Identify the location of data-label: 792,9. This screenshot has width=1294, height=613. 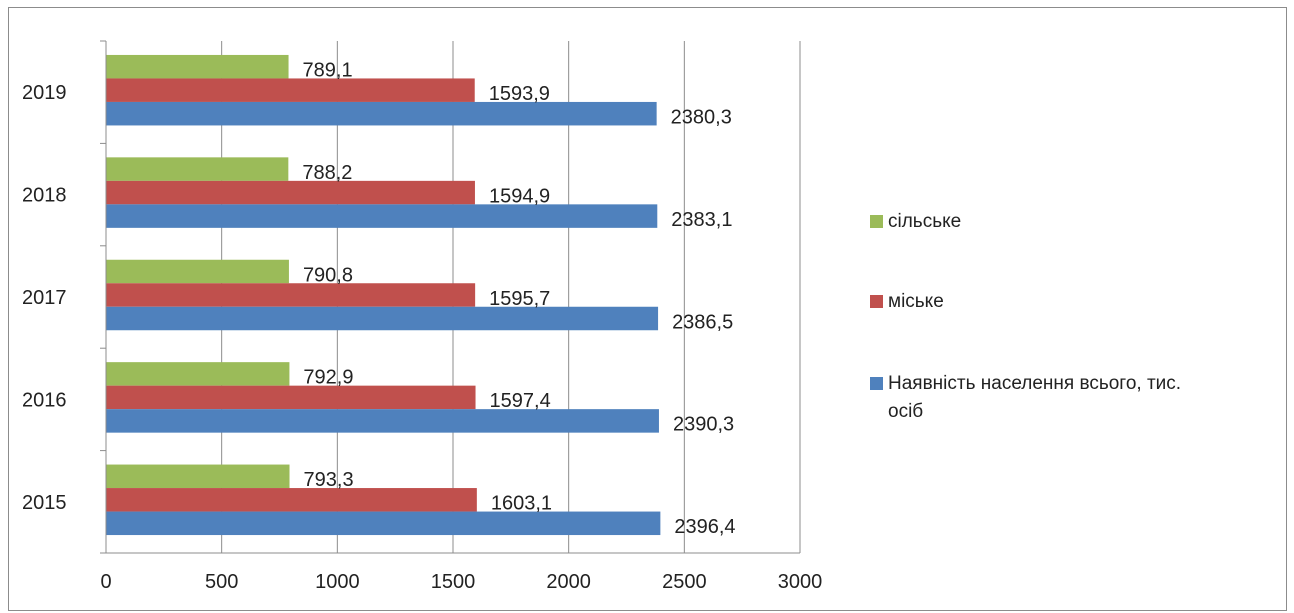
(328, 378).